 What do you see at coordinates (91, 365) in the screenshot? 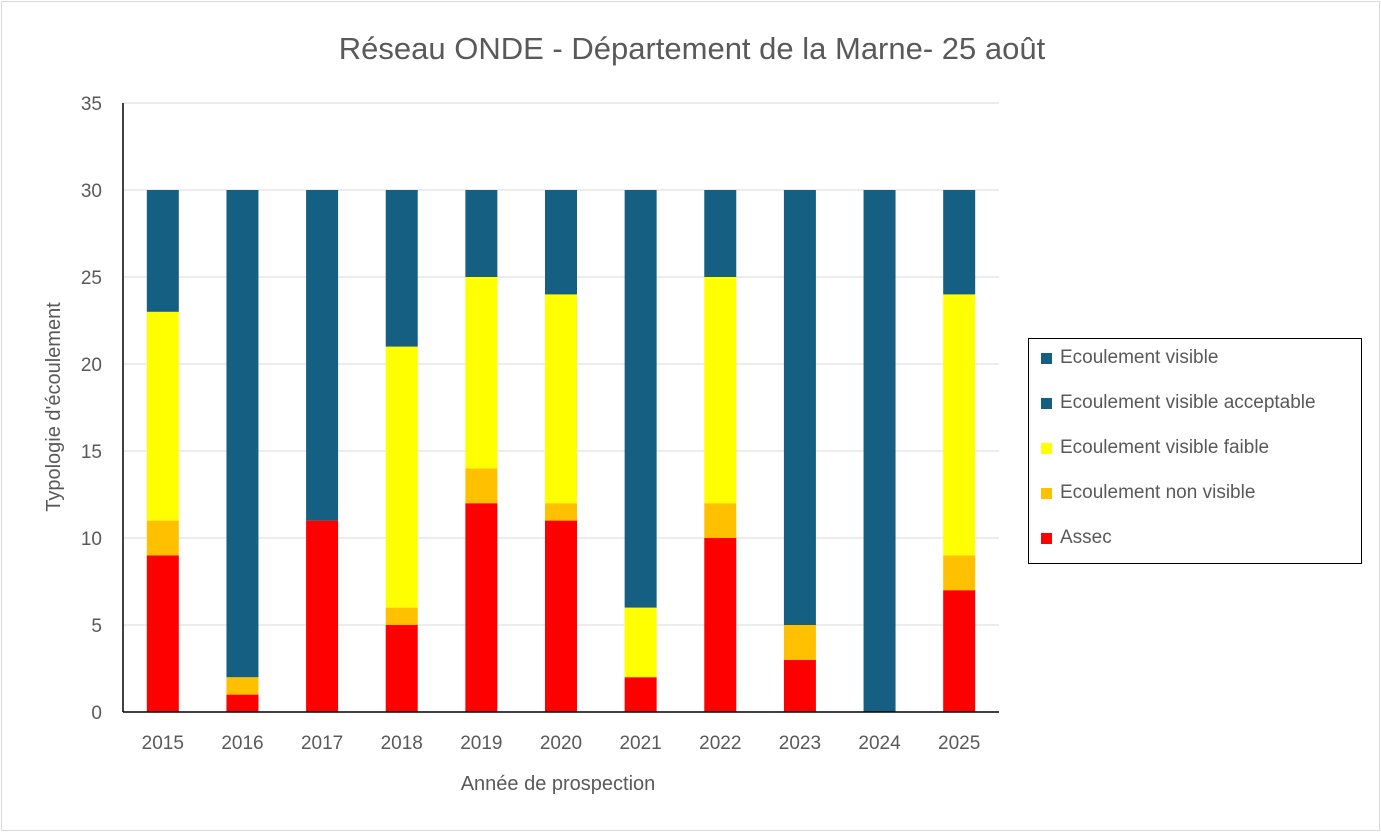
I see `y-tick-label: 20` at bounding box center [91, 365].